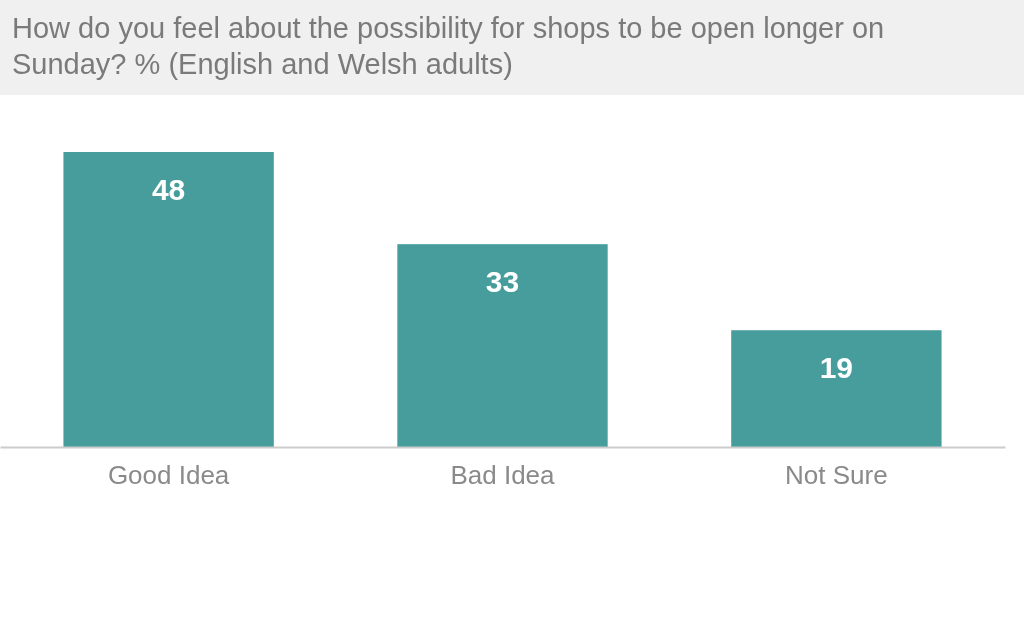  Describe the element at coordinates (448, 46) in the screenshot. I see `chart-title: How do you feel about the possibility for shops to be open longer on Sunday? % (English and Welsh adults)` at that location.